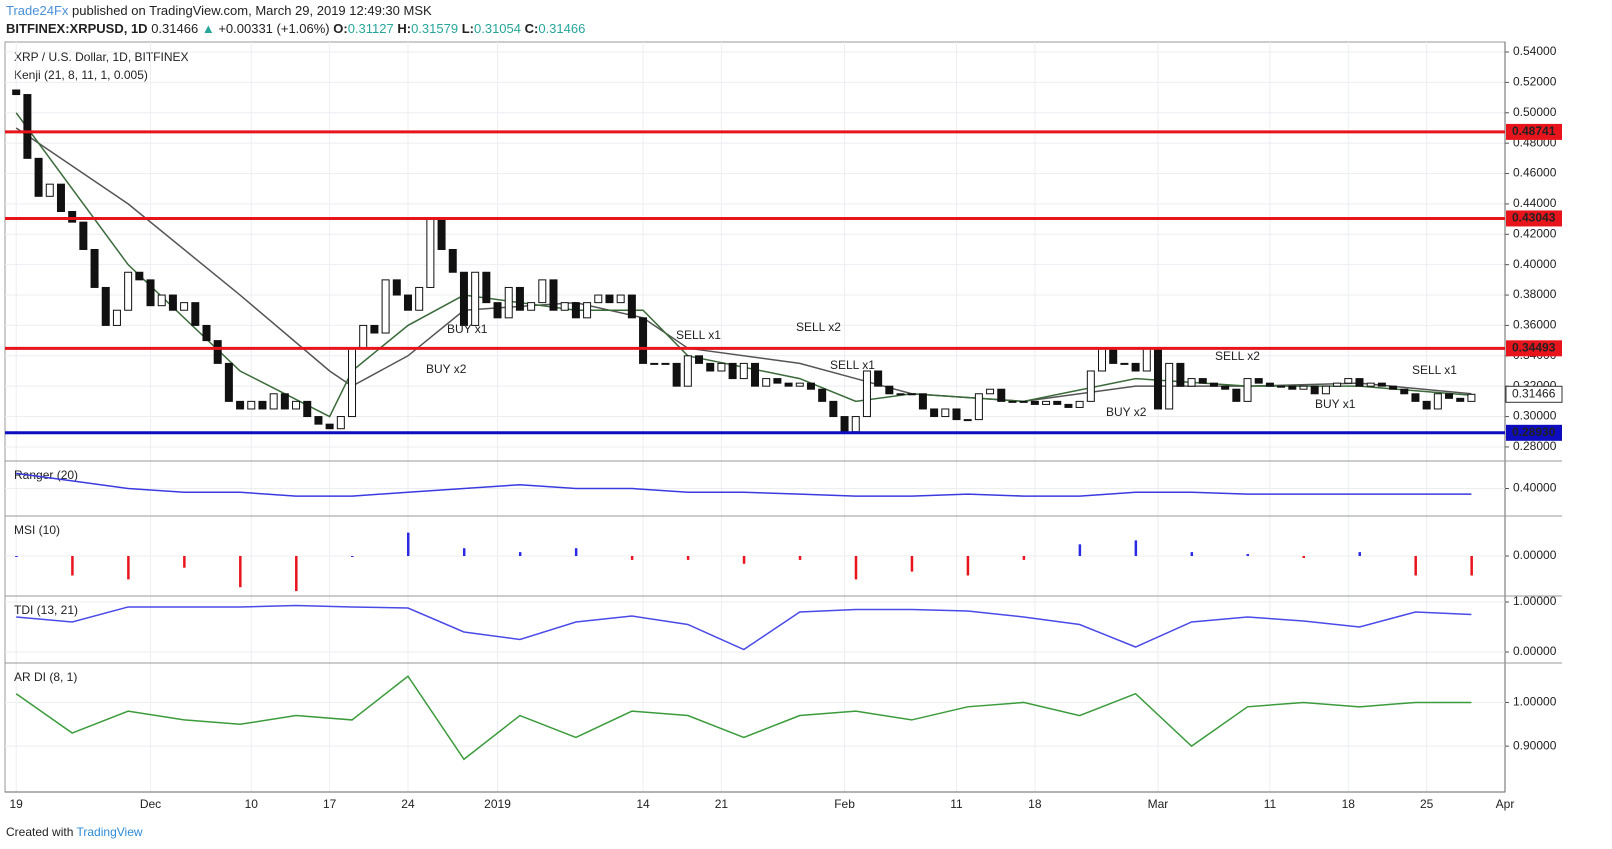  Describe the element at coordinates (330, 804) in the screenshot. I see `x-tick-label: 17` at that location.